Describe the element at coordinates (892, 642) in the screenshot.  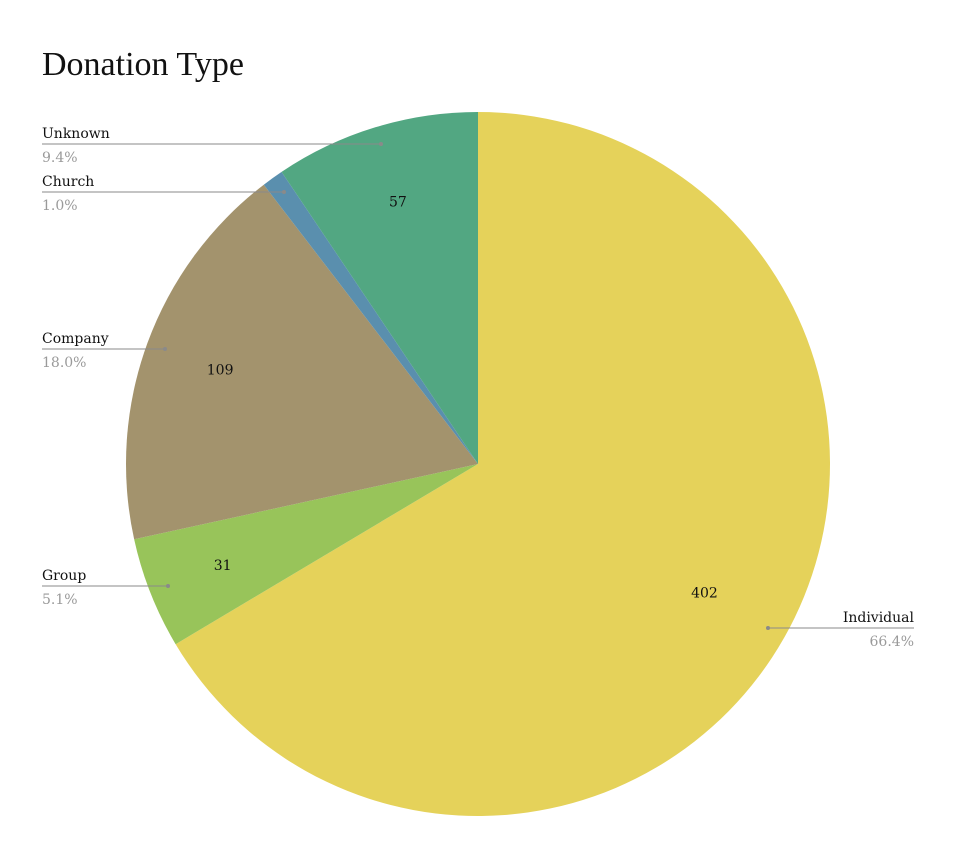
I see `callout-percent-individual: 66.4%` at that location.